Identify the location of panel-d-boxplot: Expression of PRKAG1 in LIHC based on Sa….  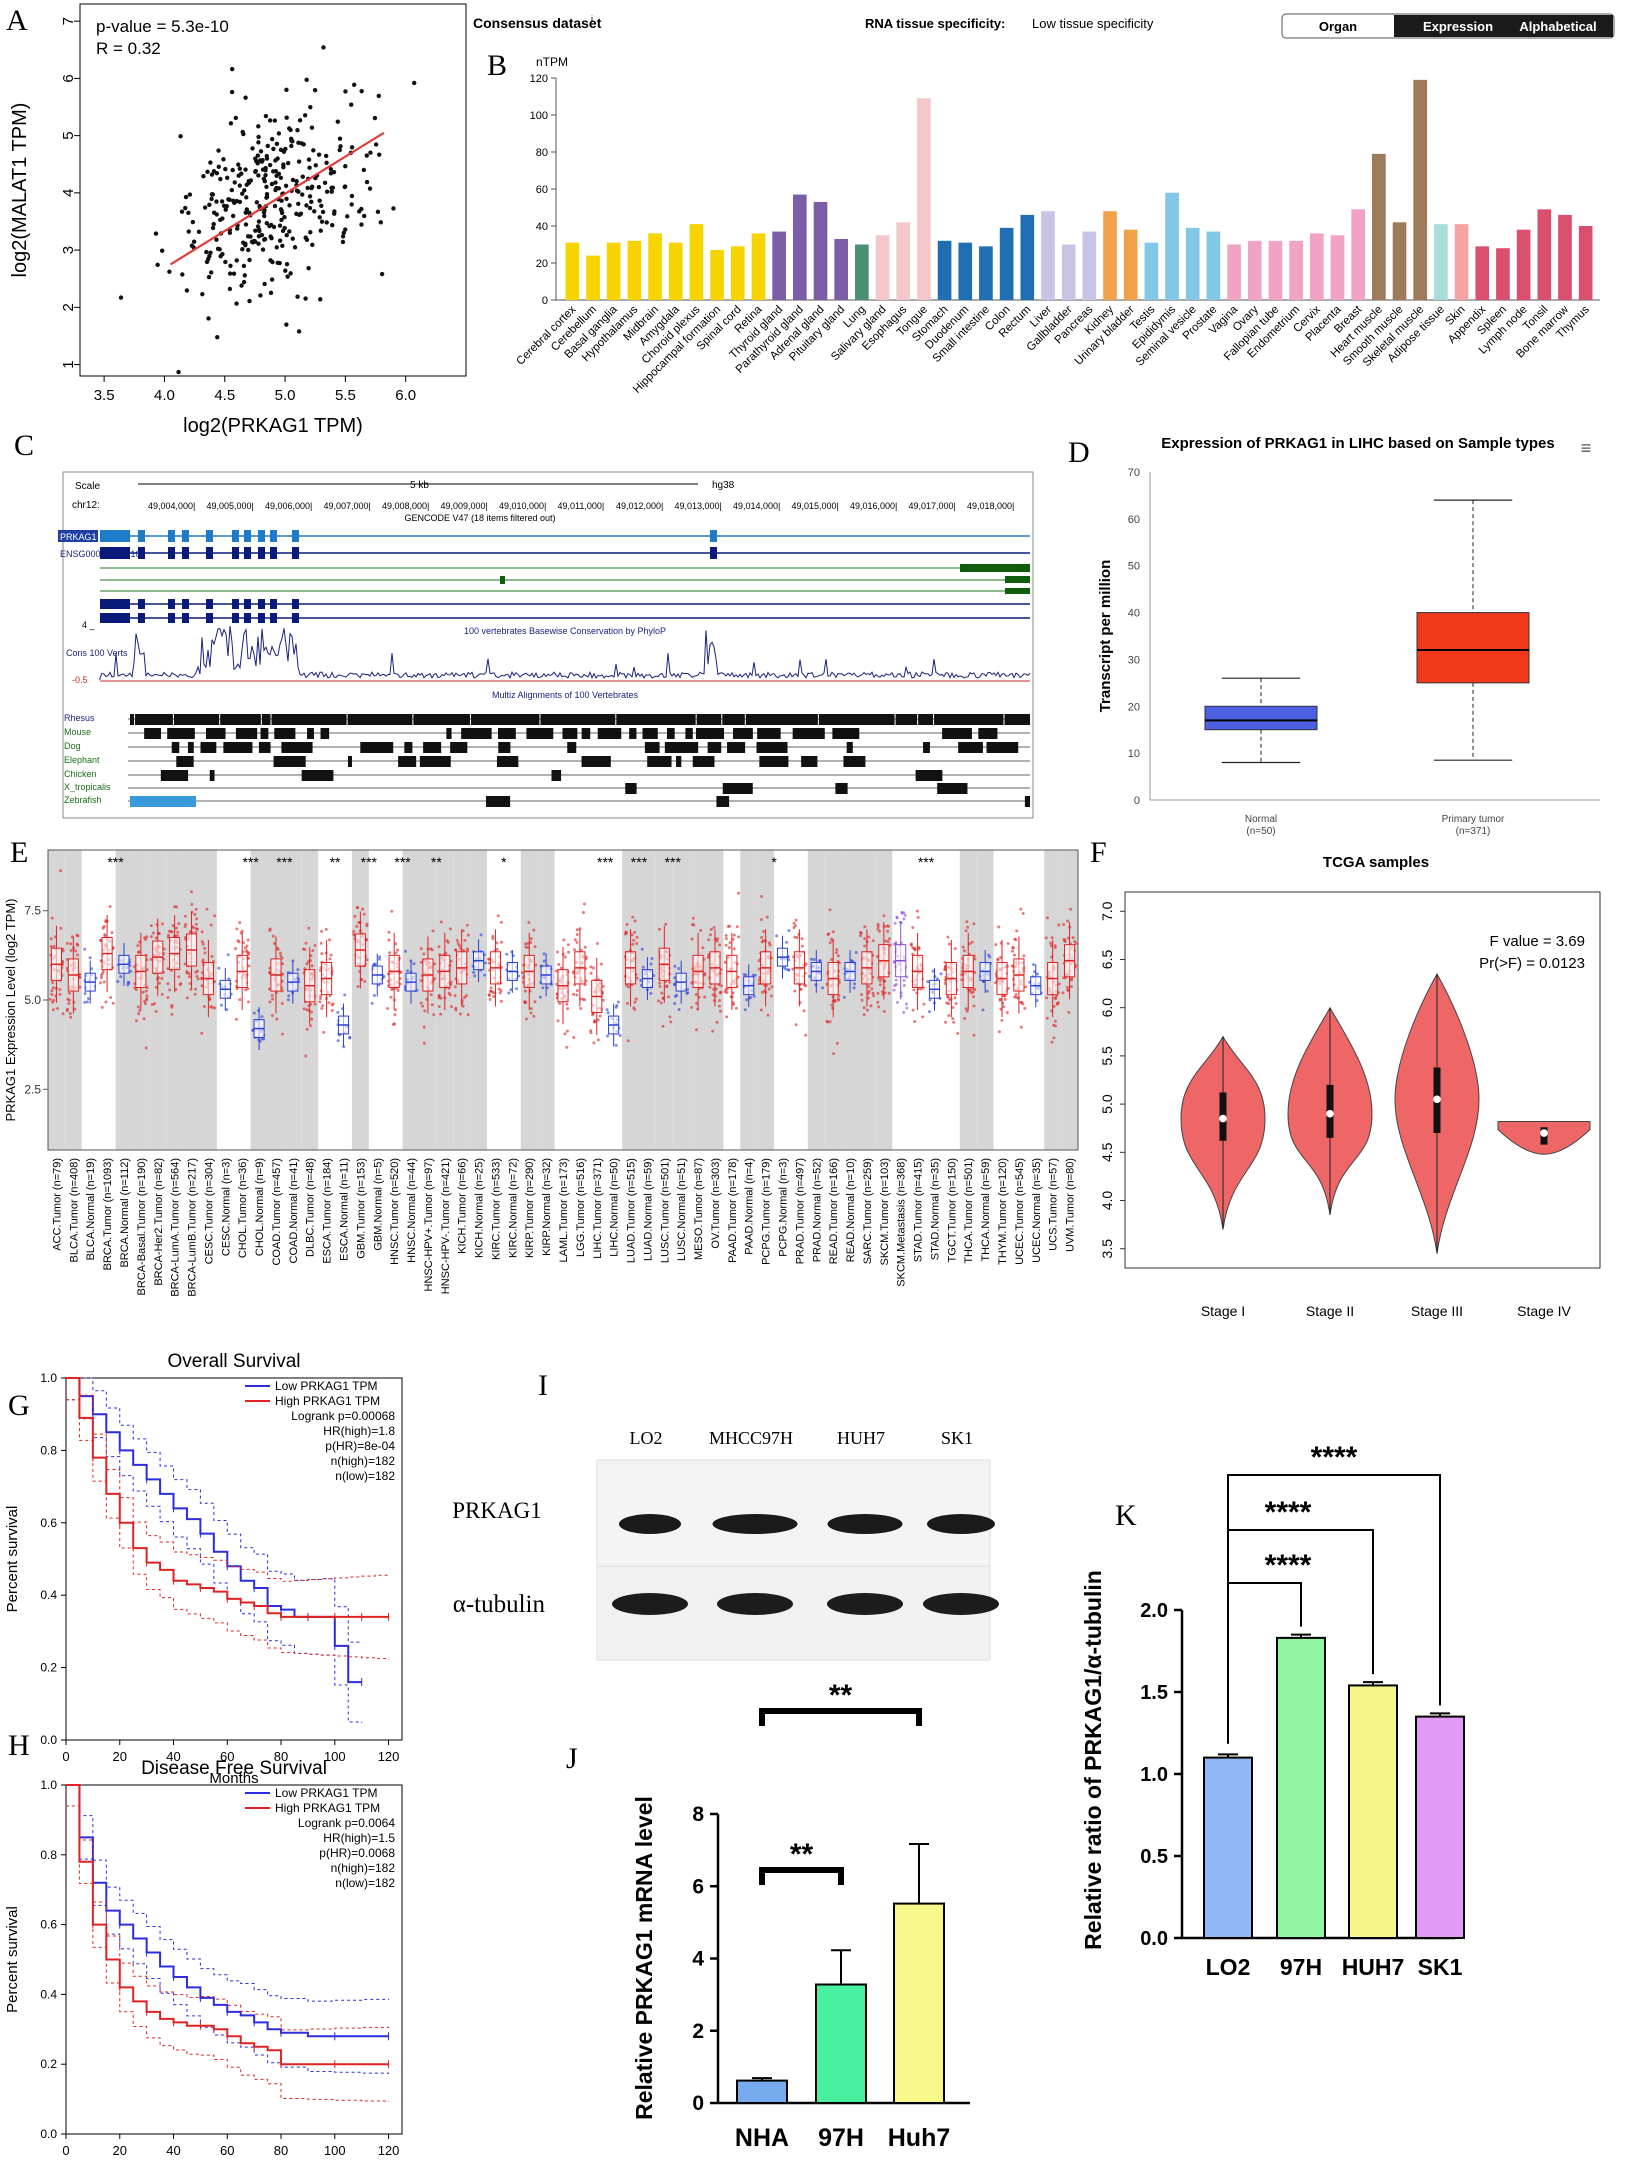
(1348, 653).